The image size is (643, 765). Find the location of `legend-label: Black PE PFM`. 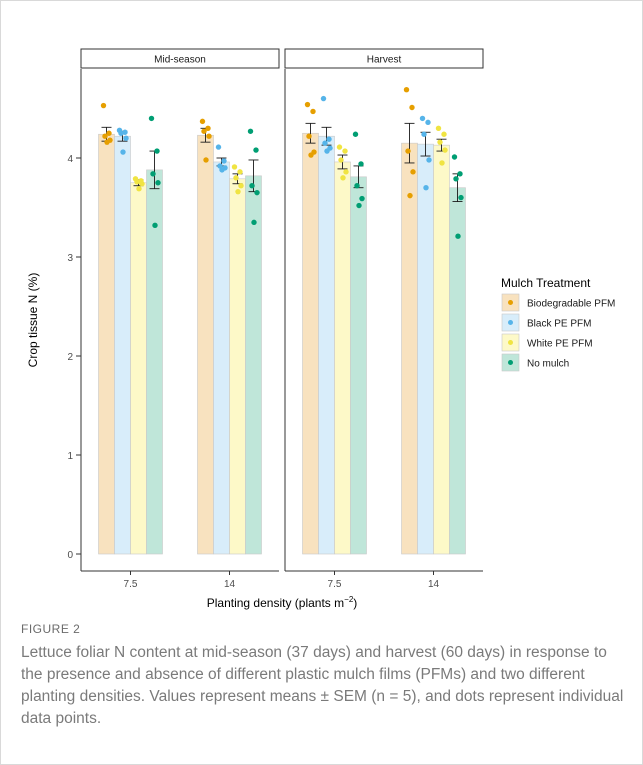

legend-label: Black PE PFM is located at coordinates (559, 324).